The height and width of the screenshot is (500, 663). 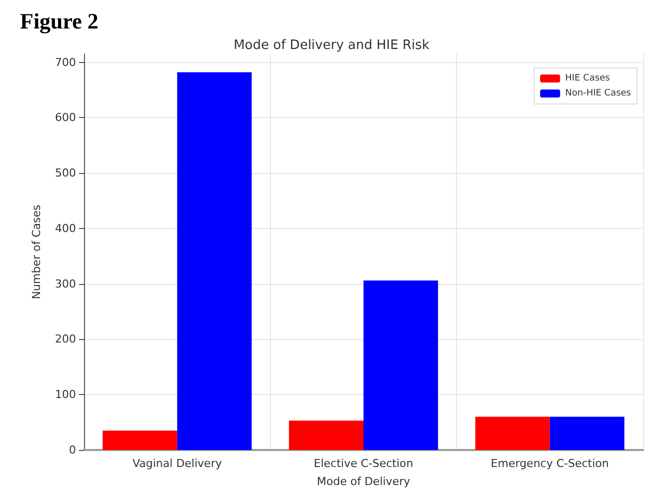 What do you see at coordinates (65, 228) in the screenshot?
I see `y-tick-label: 400` at bounding box center [65, 228].